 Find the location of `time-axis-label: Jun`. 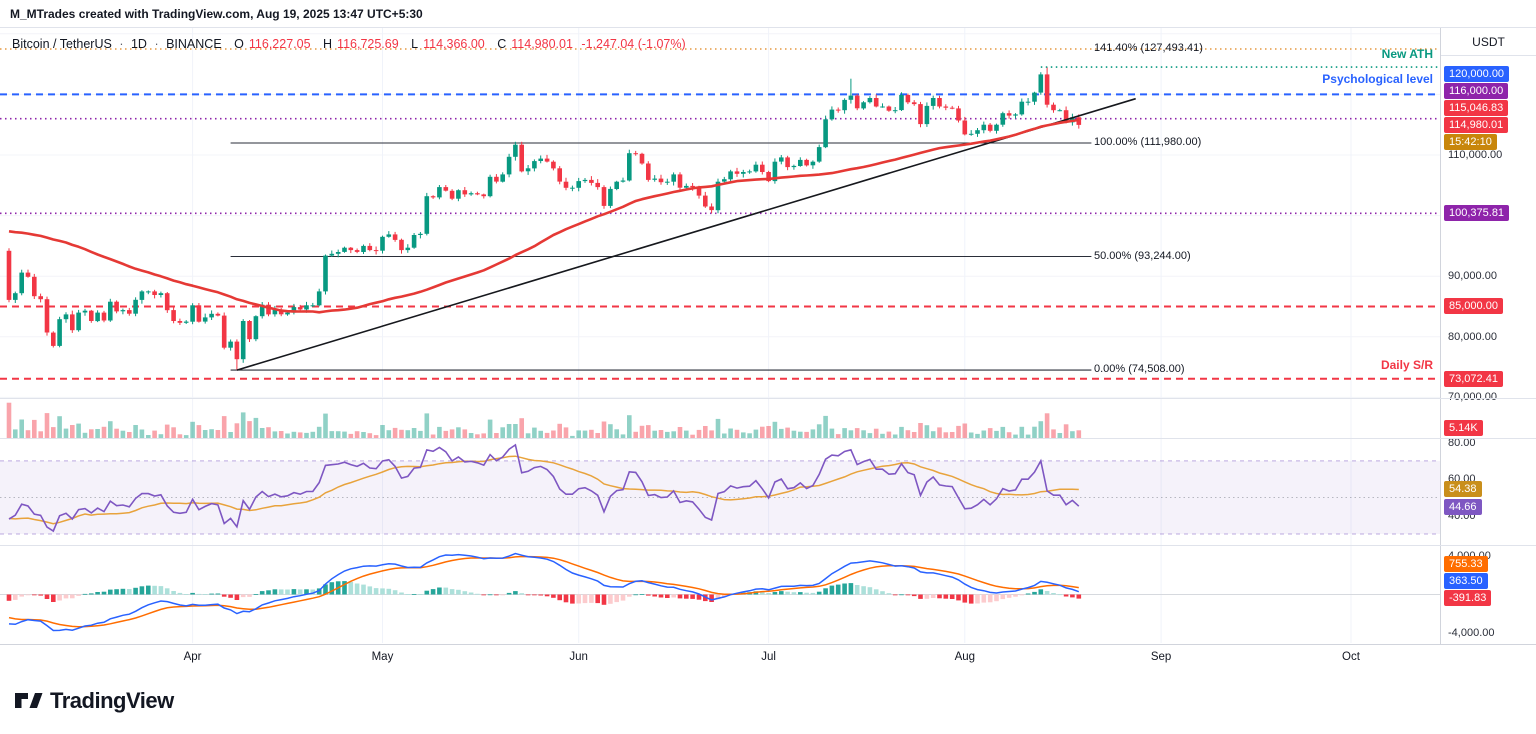

time-axis-label: Jun is located at coordinates (578, 657).